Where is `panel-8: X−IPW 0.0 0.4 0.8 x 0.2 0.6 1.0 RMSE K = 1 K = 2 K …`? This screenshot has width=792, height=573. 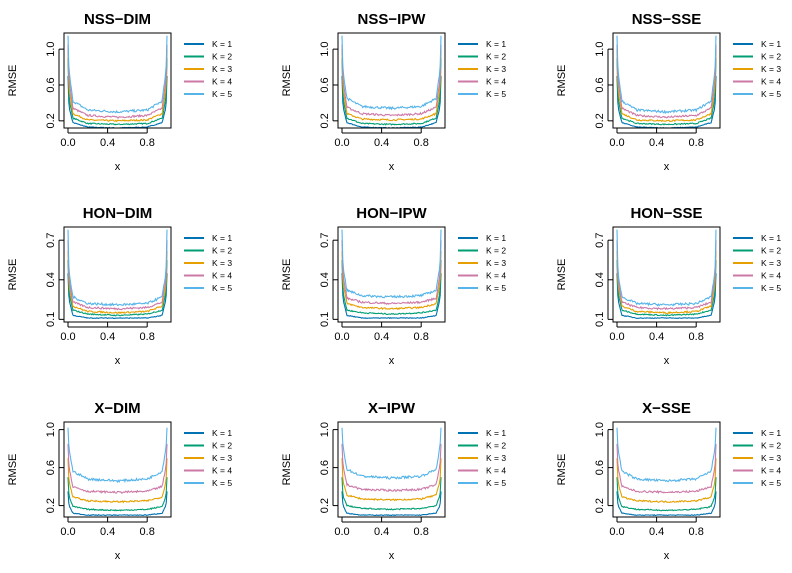
panel-8: X−IPW 0.0 0.4 0.8 x 0.2 0.6 1.0 RMSE K = 1 K = 2 K … is located at coordinates (393, 481).